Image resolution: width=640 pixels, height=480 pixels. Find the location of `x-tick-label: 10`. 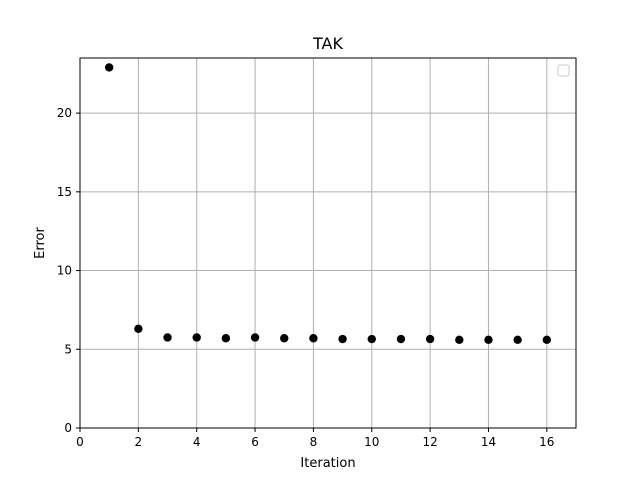

x-tick-label: 10 is located at coordinates (371, 442).